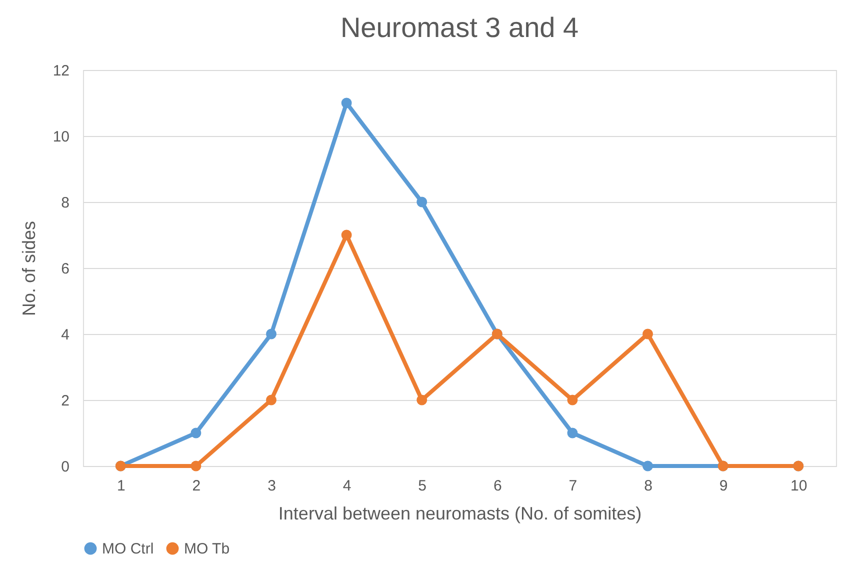  Describe the element at coordinates (121, 486) in the screenshot. I see `x-tick-label: 1` at that location.